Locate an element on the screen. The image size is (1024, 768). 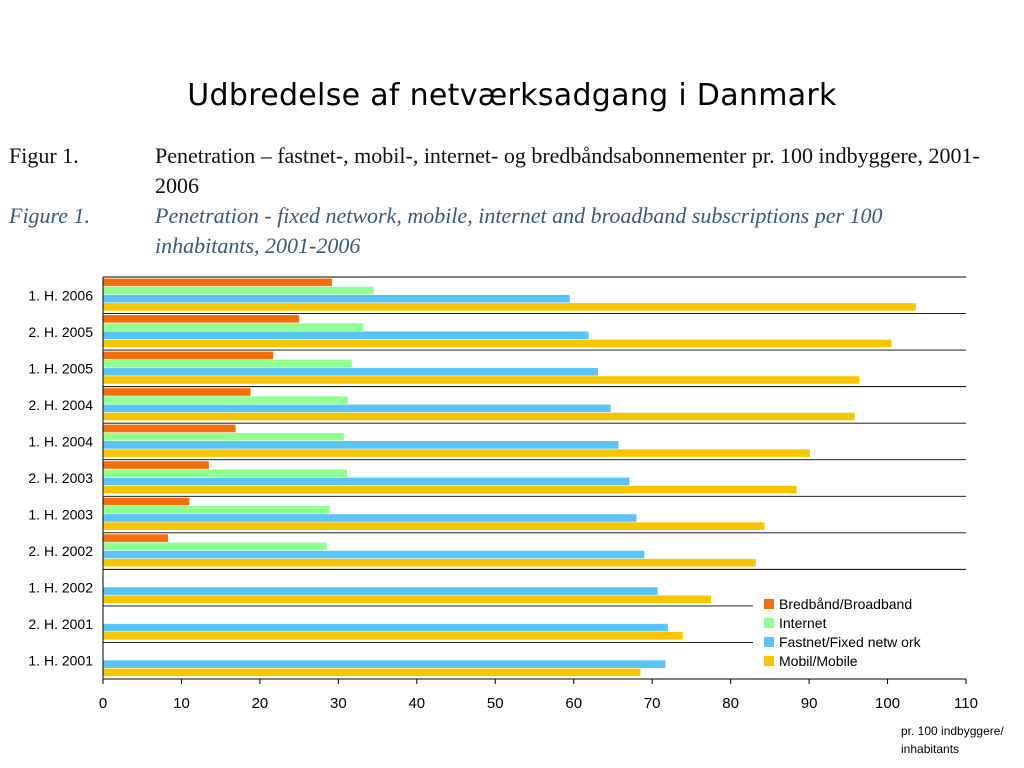
legend-label: Internet is located at coordinates (803, 623).